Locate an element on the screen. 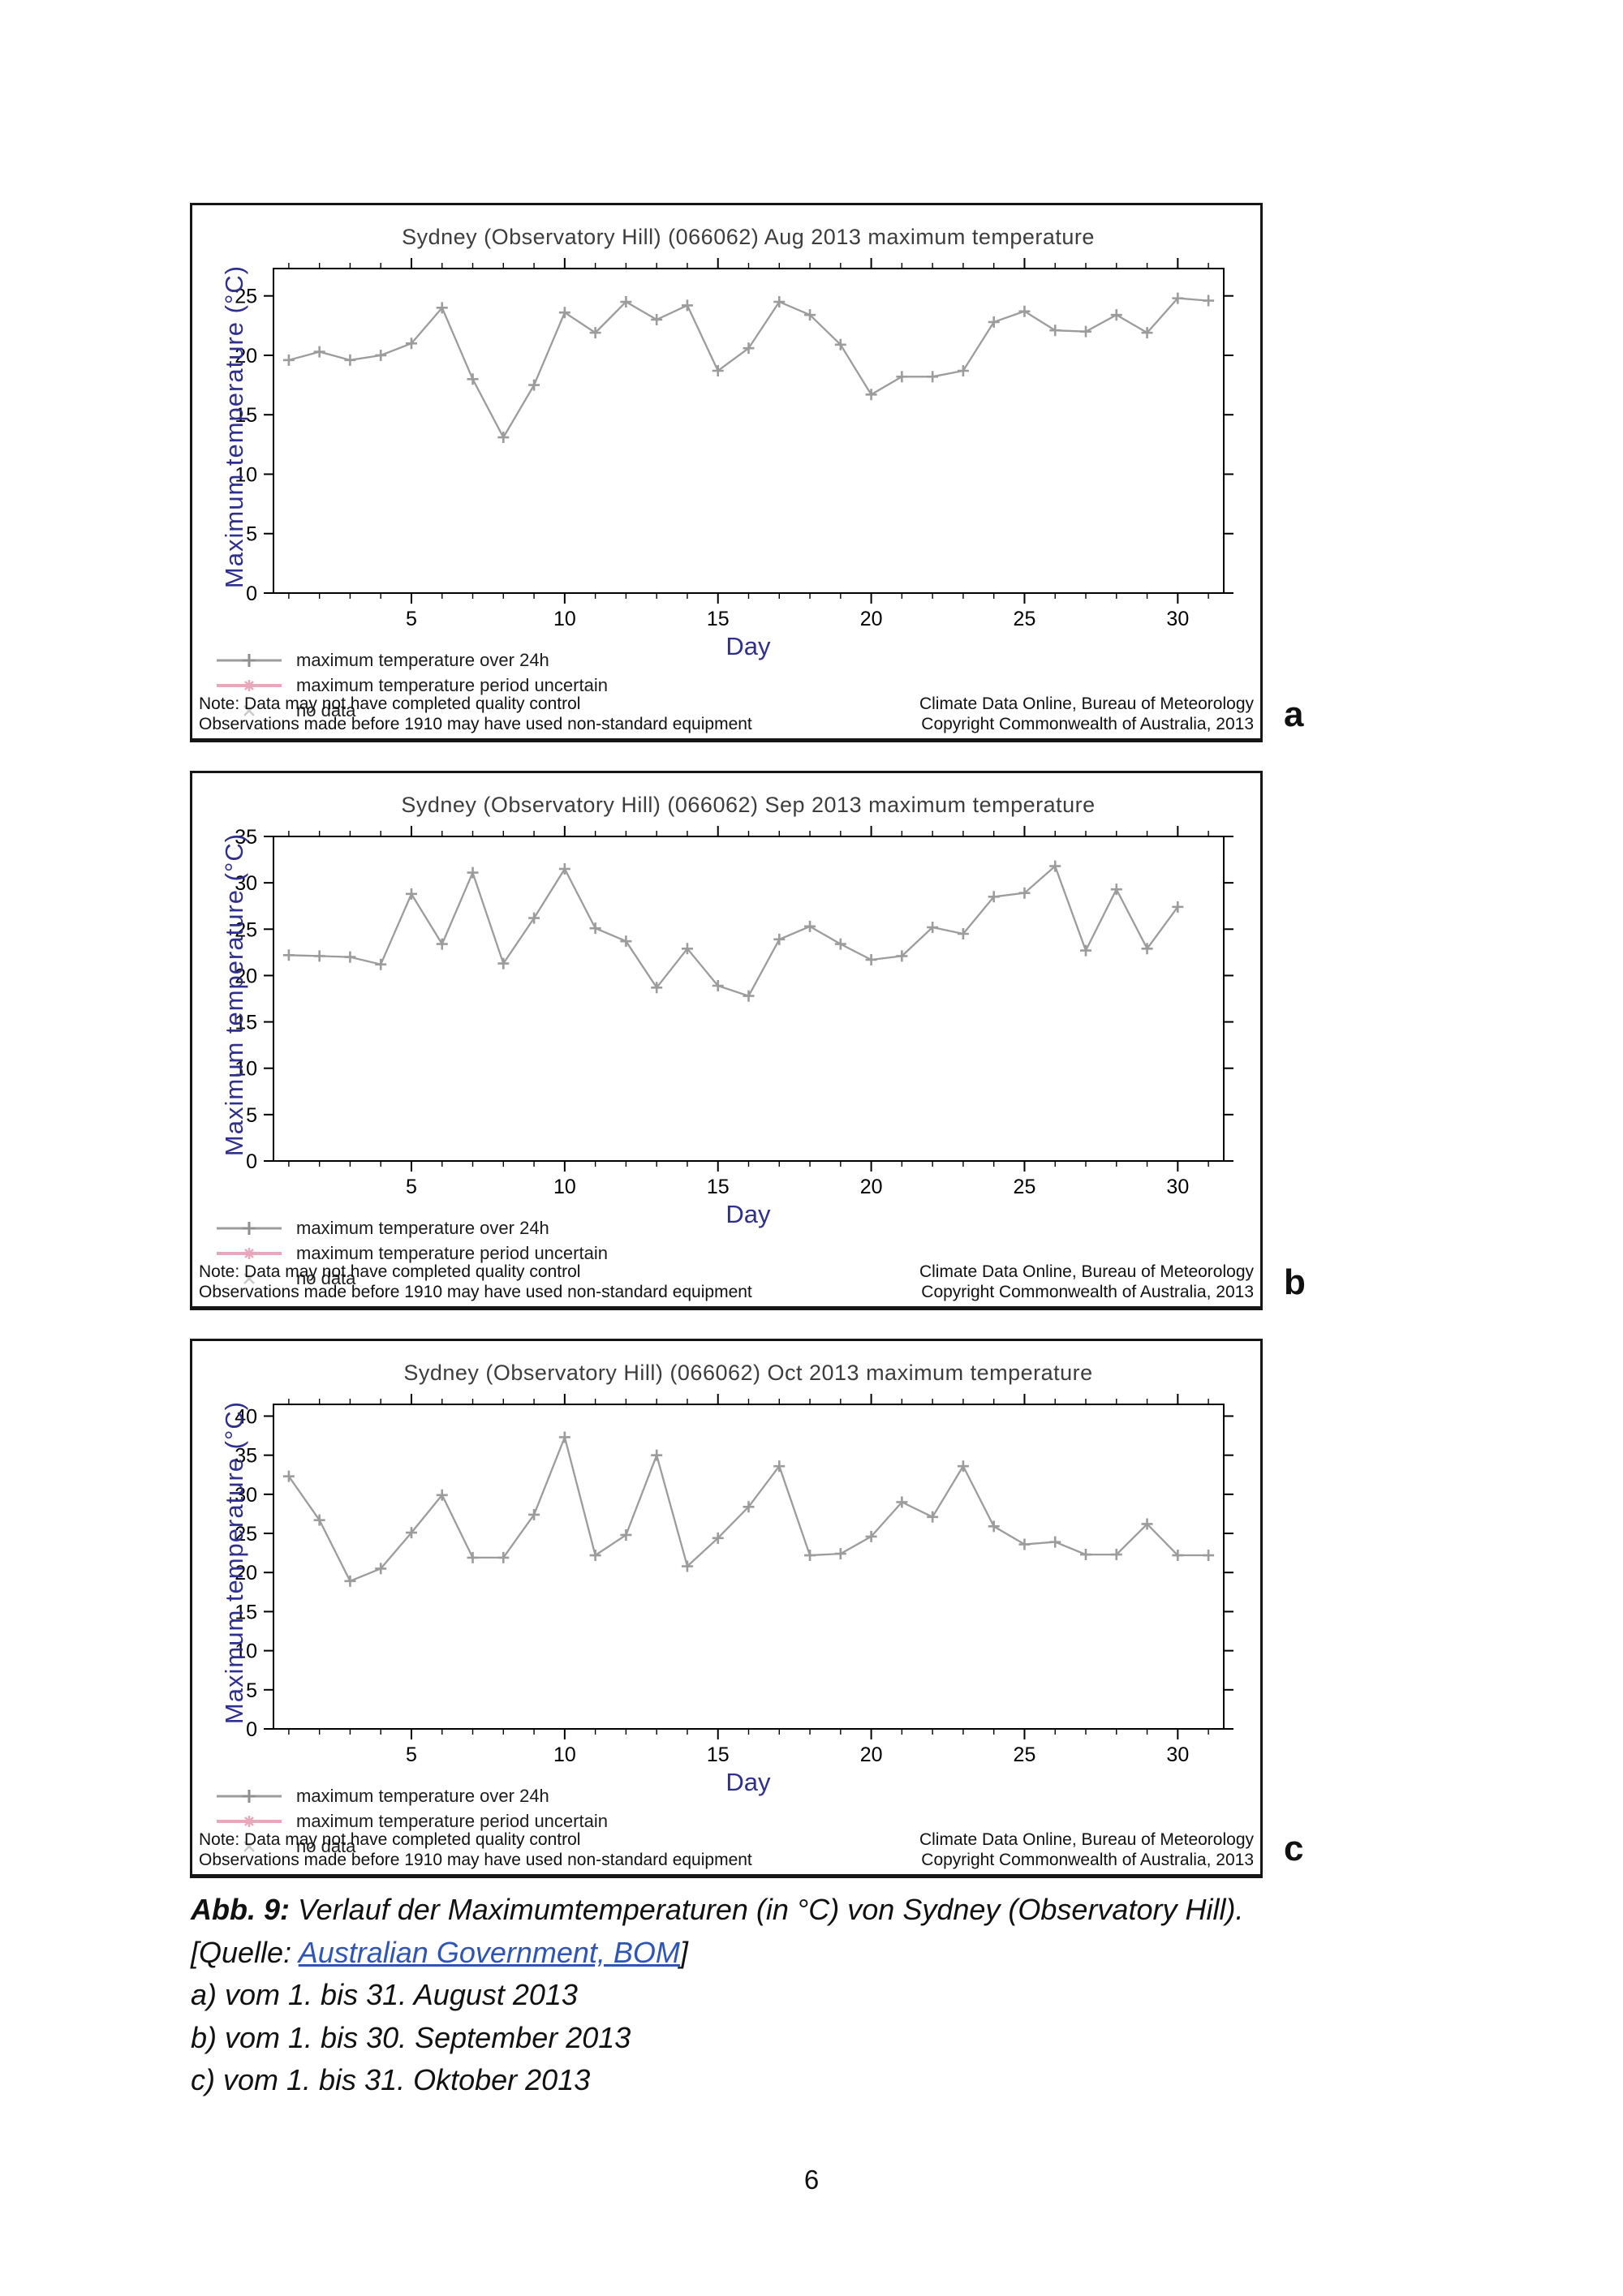 The height and width of the screenshot is (2296, 1623). panel-label-a: a is located at coordinates (1294, 714).